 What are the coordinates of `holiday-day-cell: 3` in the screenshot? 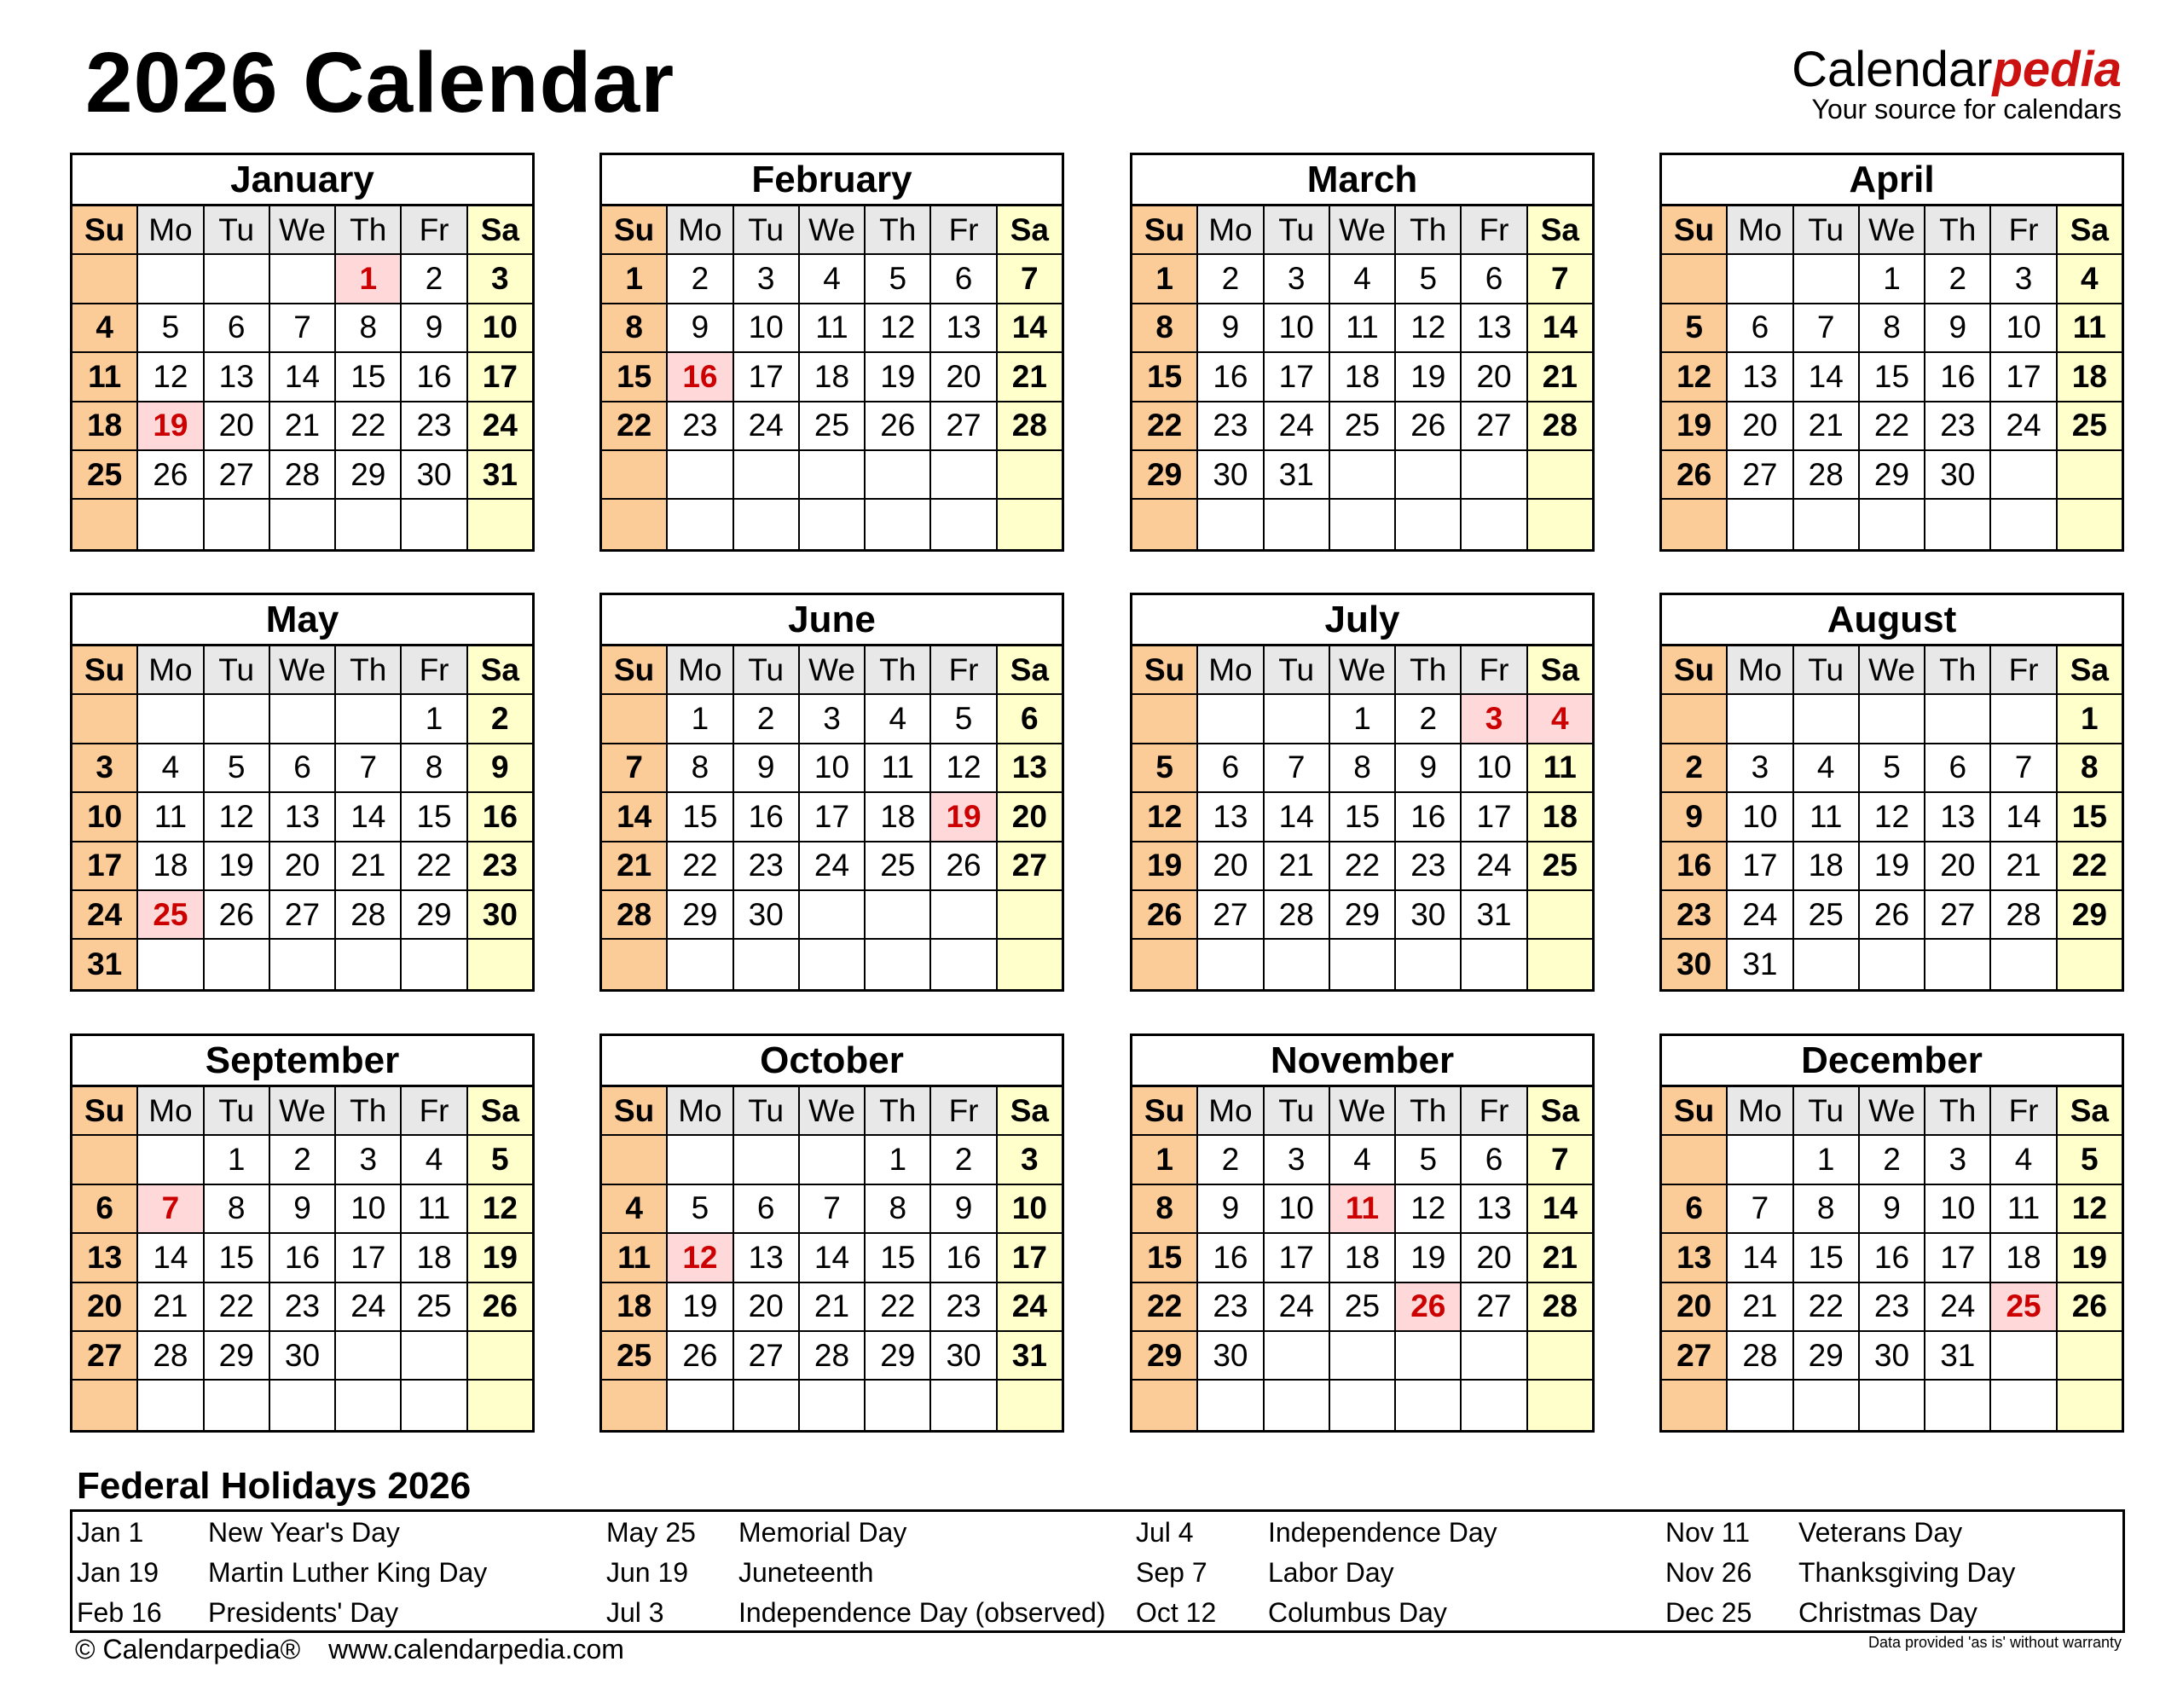 It's located at (1495, 719).